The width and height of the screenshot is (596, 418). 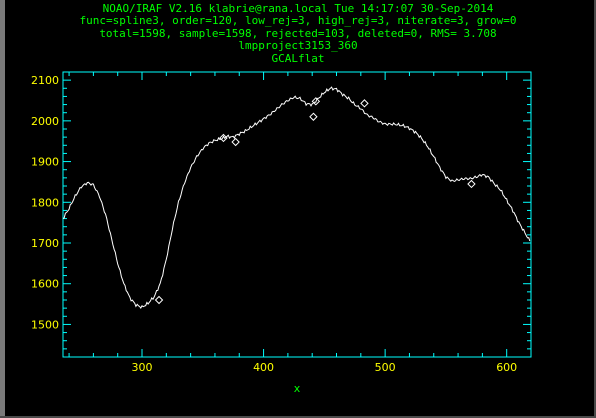 What do you see at coordinates (45, 121) in the screenshot?
I see `y-tick-label: 2000` at bounding box center [45, 121].